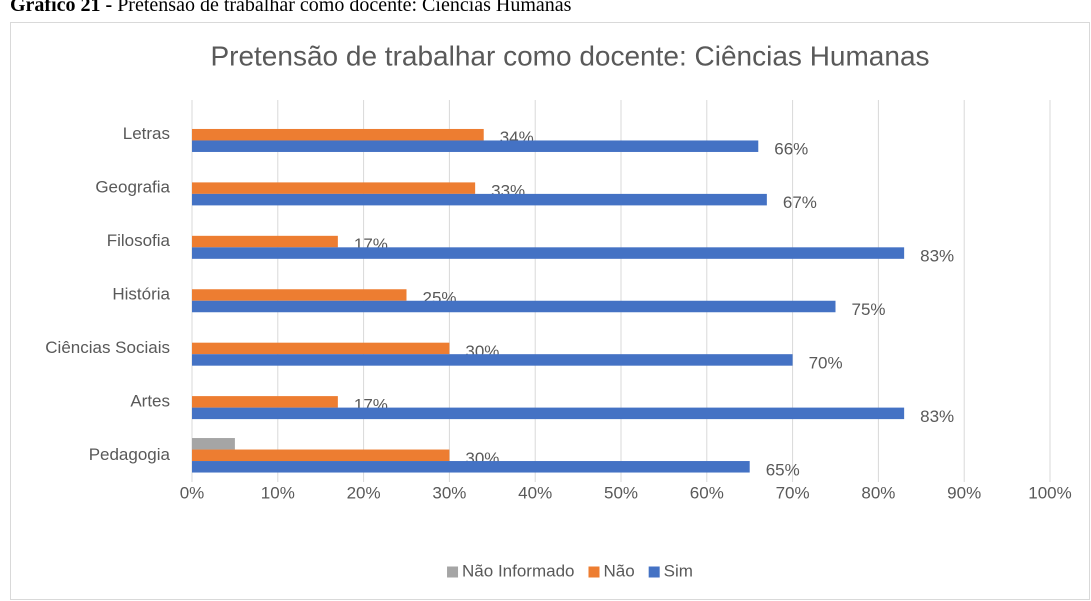 The width and height of the screenshot is (1091, 601). Describe the element at coordinates (535, 492) in the screenshot. I see `x-tick-label: 40%` at that location.